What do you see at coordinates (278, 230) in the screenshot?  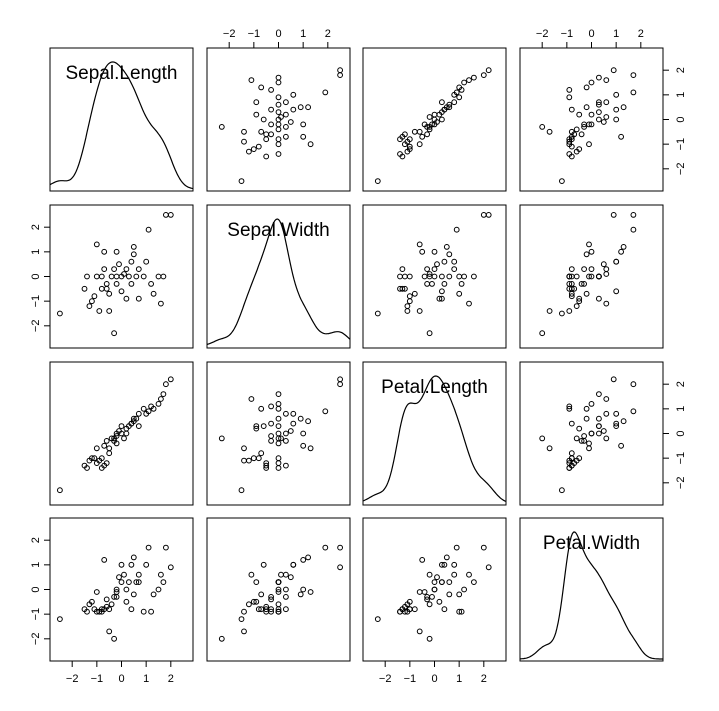 I see `variable-label: Sepal.Width` at bounding box center [278, 230].